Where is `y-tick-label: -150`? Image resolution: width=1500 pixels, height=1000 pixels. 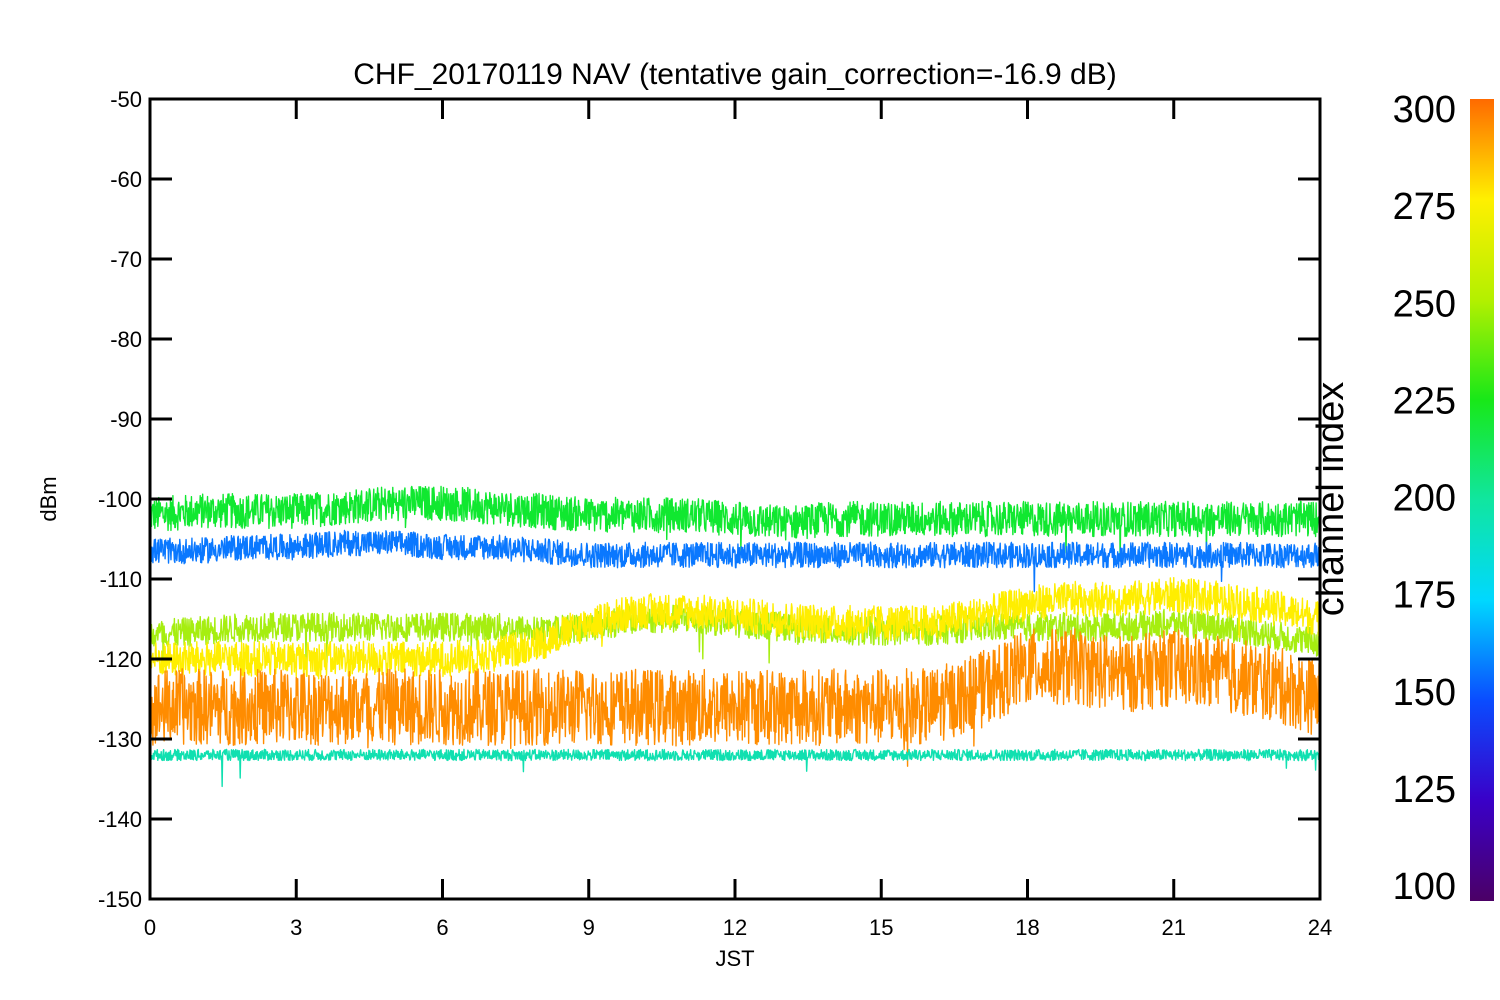 y-tick-label: -150 is located at coordinates (120, 899).